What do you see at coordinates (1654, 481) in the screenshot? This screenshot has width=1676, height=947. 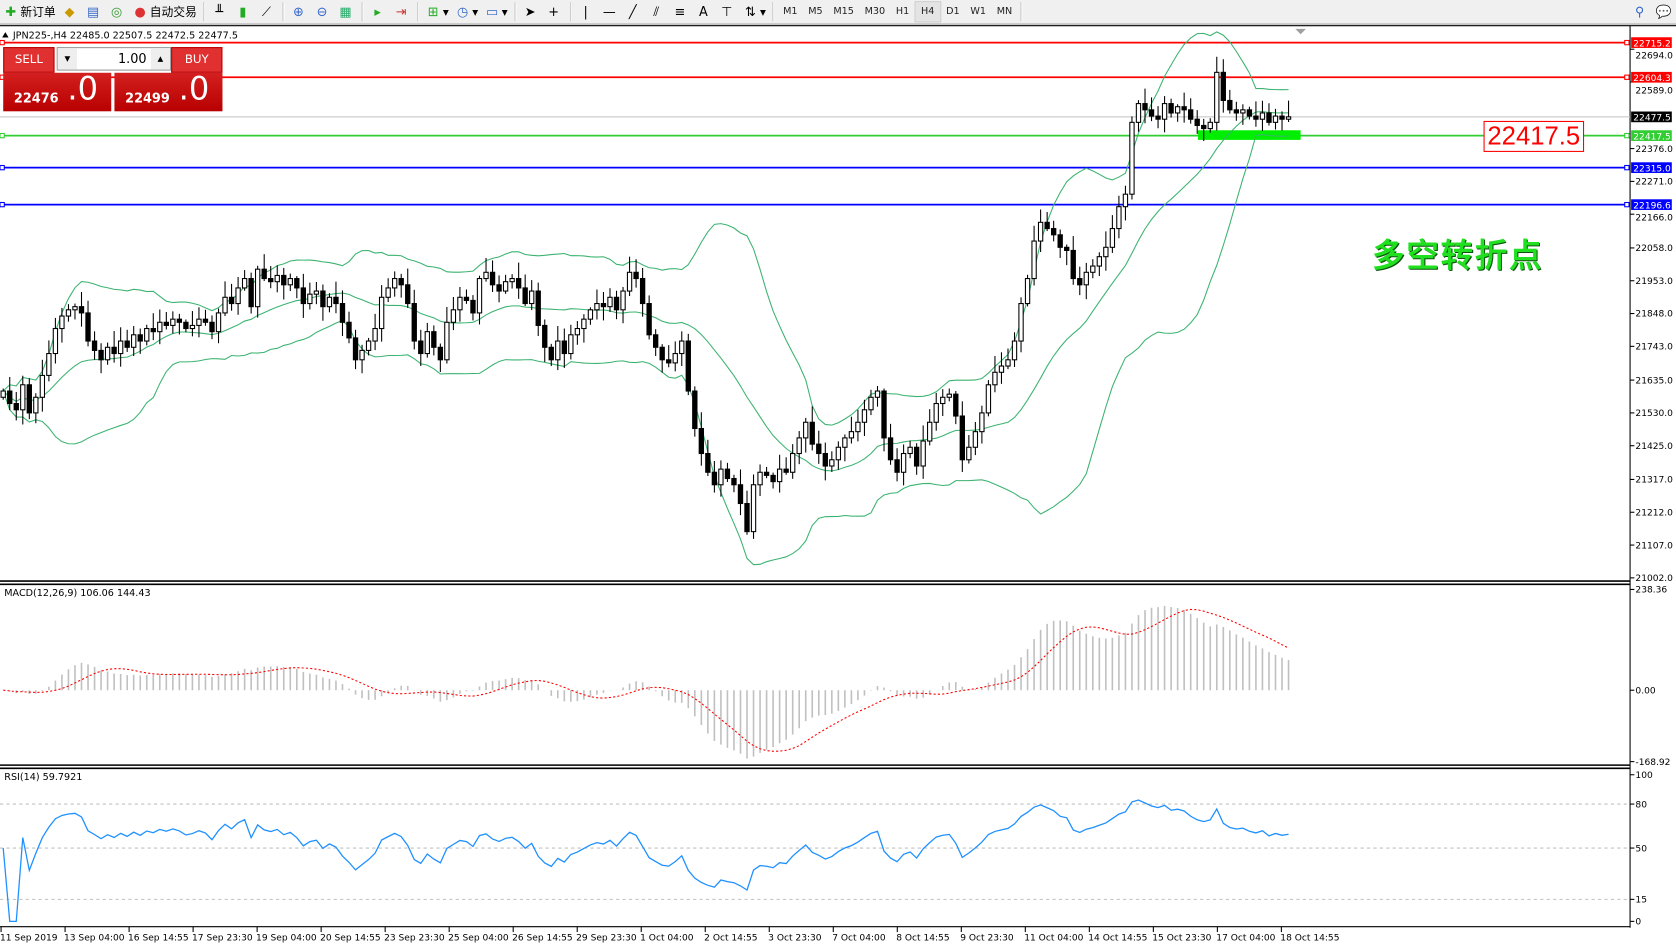 I see `price-tick-label: 21317.0` at bounding box center [1654, 481].